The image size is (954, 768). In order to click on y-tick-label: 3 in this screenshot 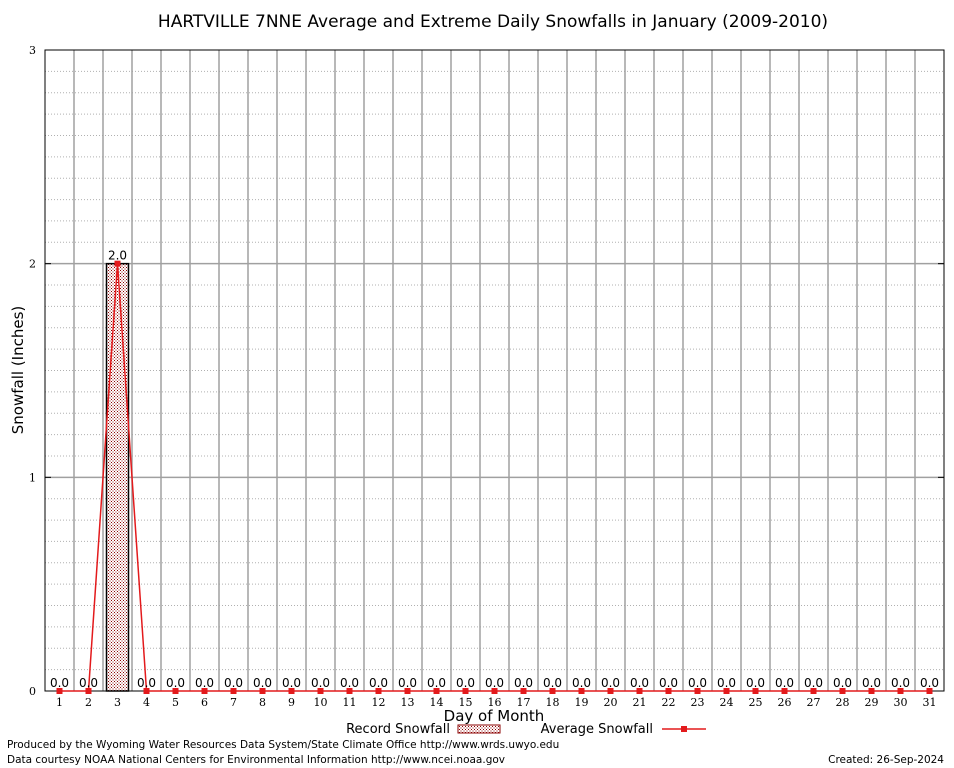, I will do `click(32, 50)`.